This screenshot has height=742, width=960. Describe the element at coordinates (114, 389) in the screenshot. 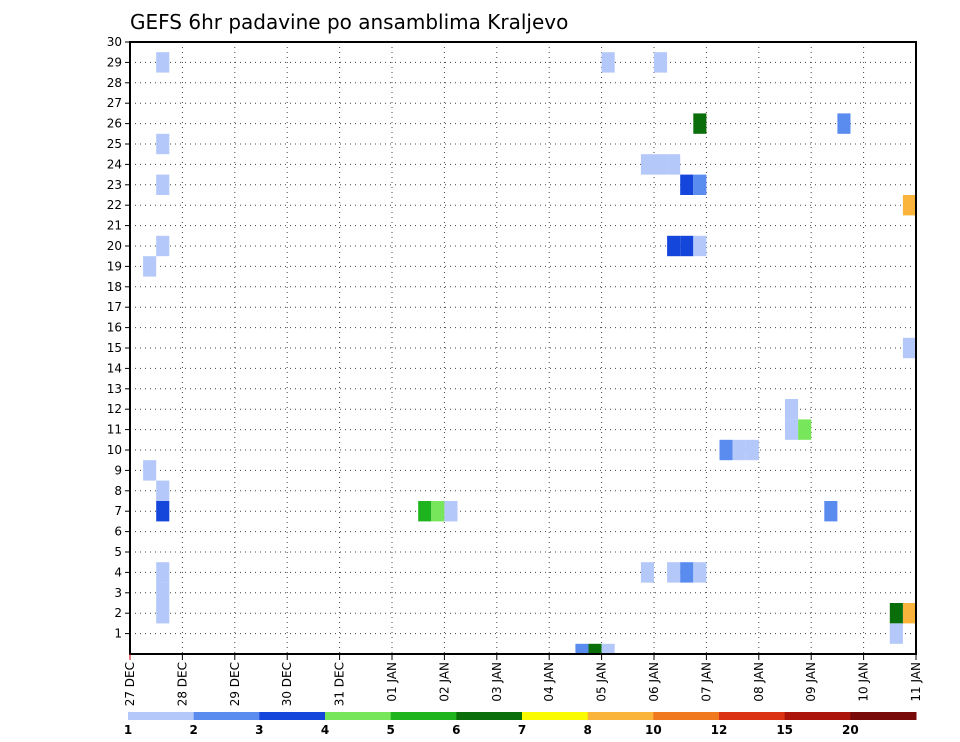

I see `y-tick-label: 13` at that location.